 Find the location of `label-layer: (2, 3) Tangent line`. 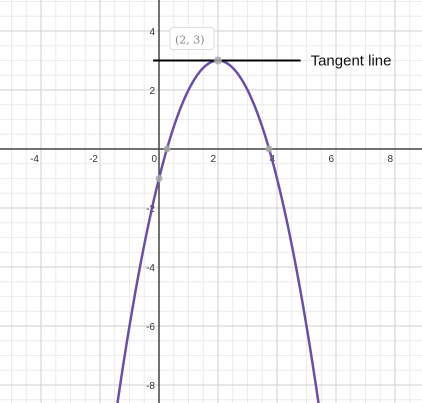

label-layer: (2, 3) Tangent line is located at coordinates (280, 48).